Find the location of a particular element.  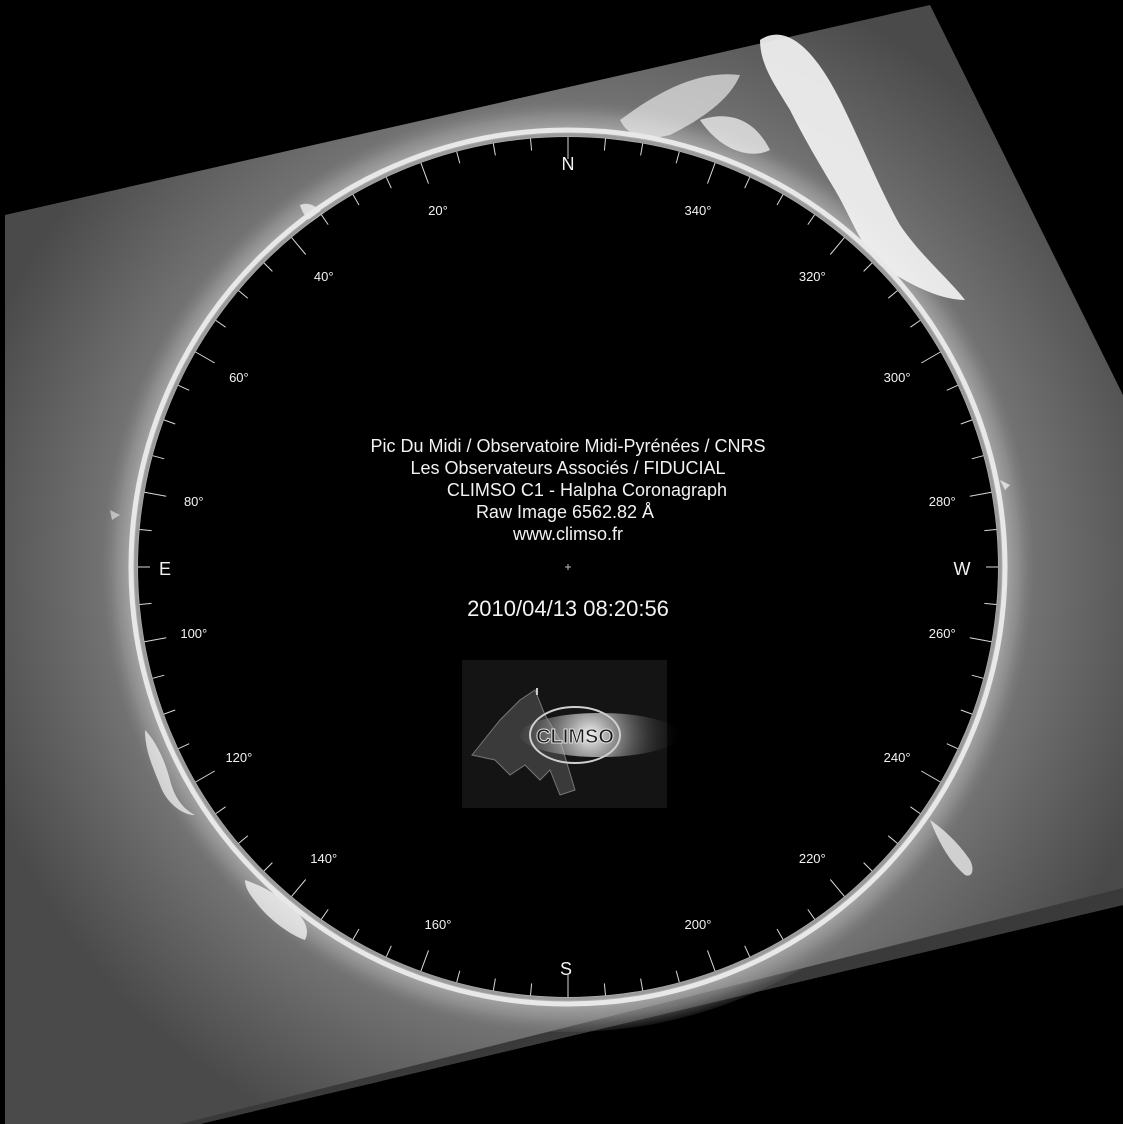

climso-logo: CLIMSO is located at coordinates (571, 734).